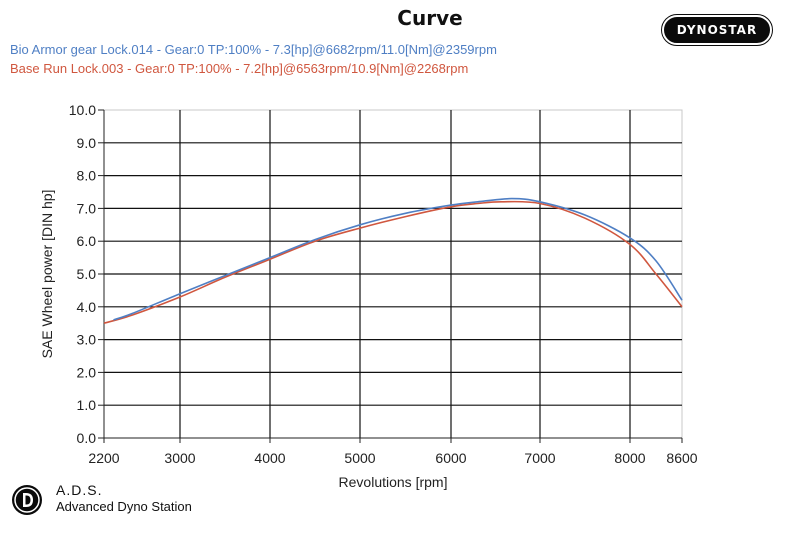  I want to click on y-tick-label: 5.0, so click(87, 274).